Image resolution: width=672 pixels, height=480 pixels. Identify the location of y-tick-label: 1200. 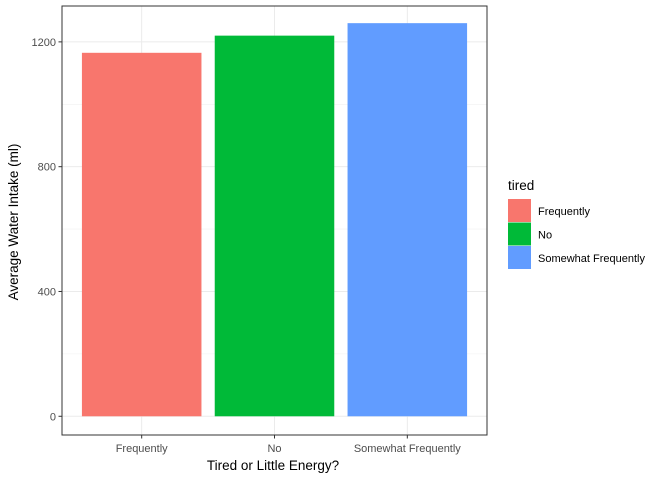
(44, 43).